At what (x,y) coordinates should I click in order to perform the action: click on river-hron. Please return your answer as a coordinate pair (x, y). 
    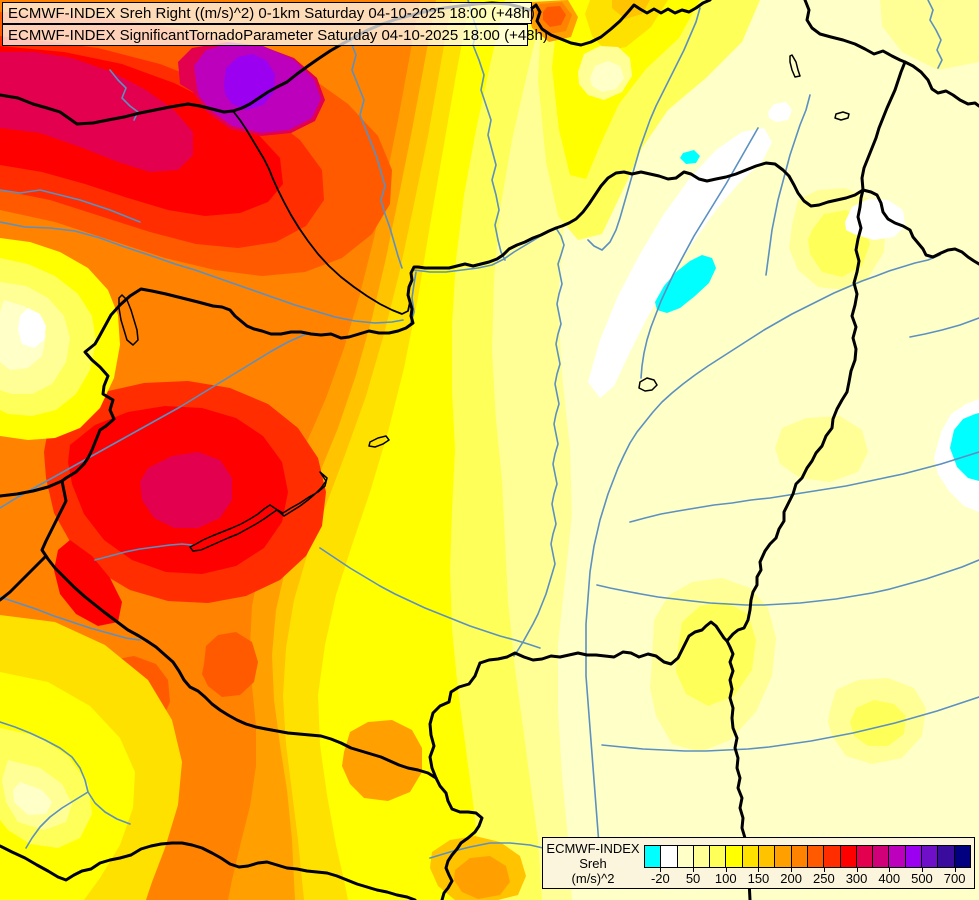
    Looking at the image, I should click on (644, 129).